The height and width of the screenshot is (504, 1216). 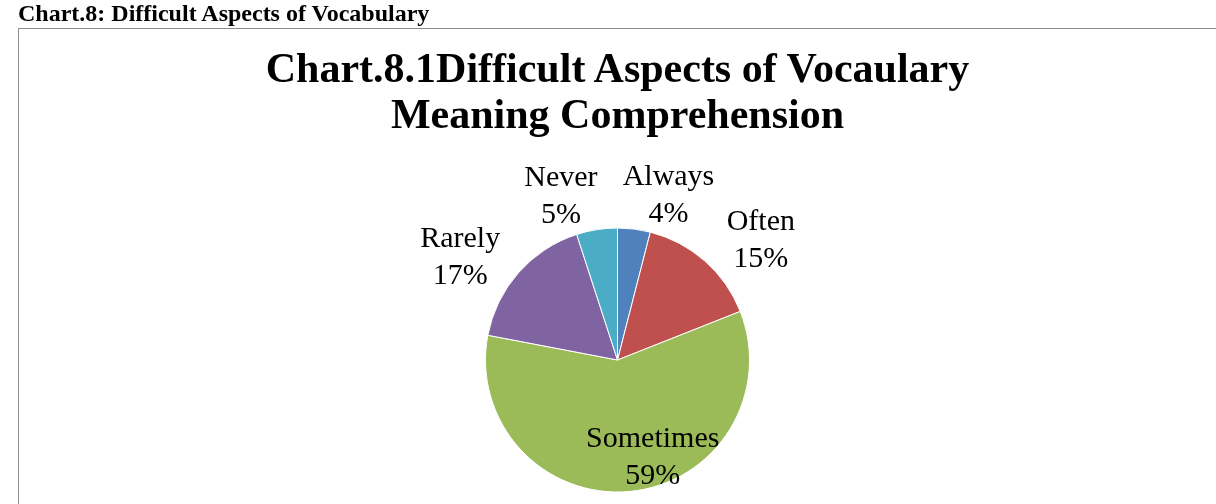 I want to click on text: Chart.8: Difficult Aspects of Vocabulary, so click(x=224, y=13).